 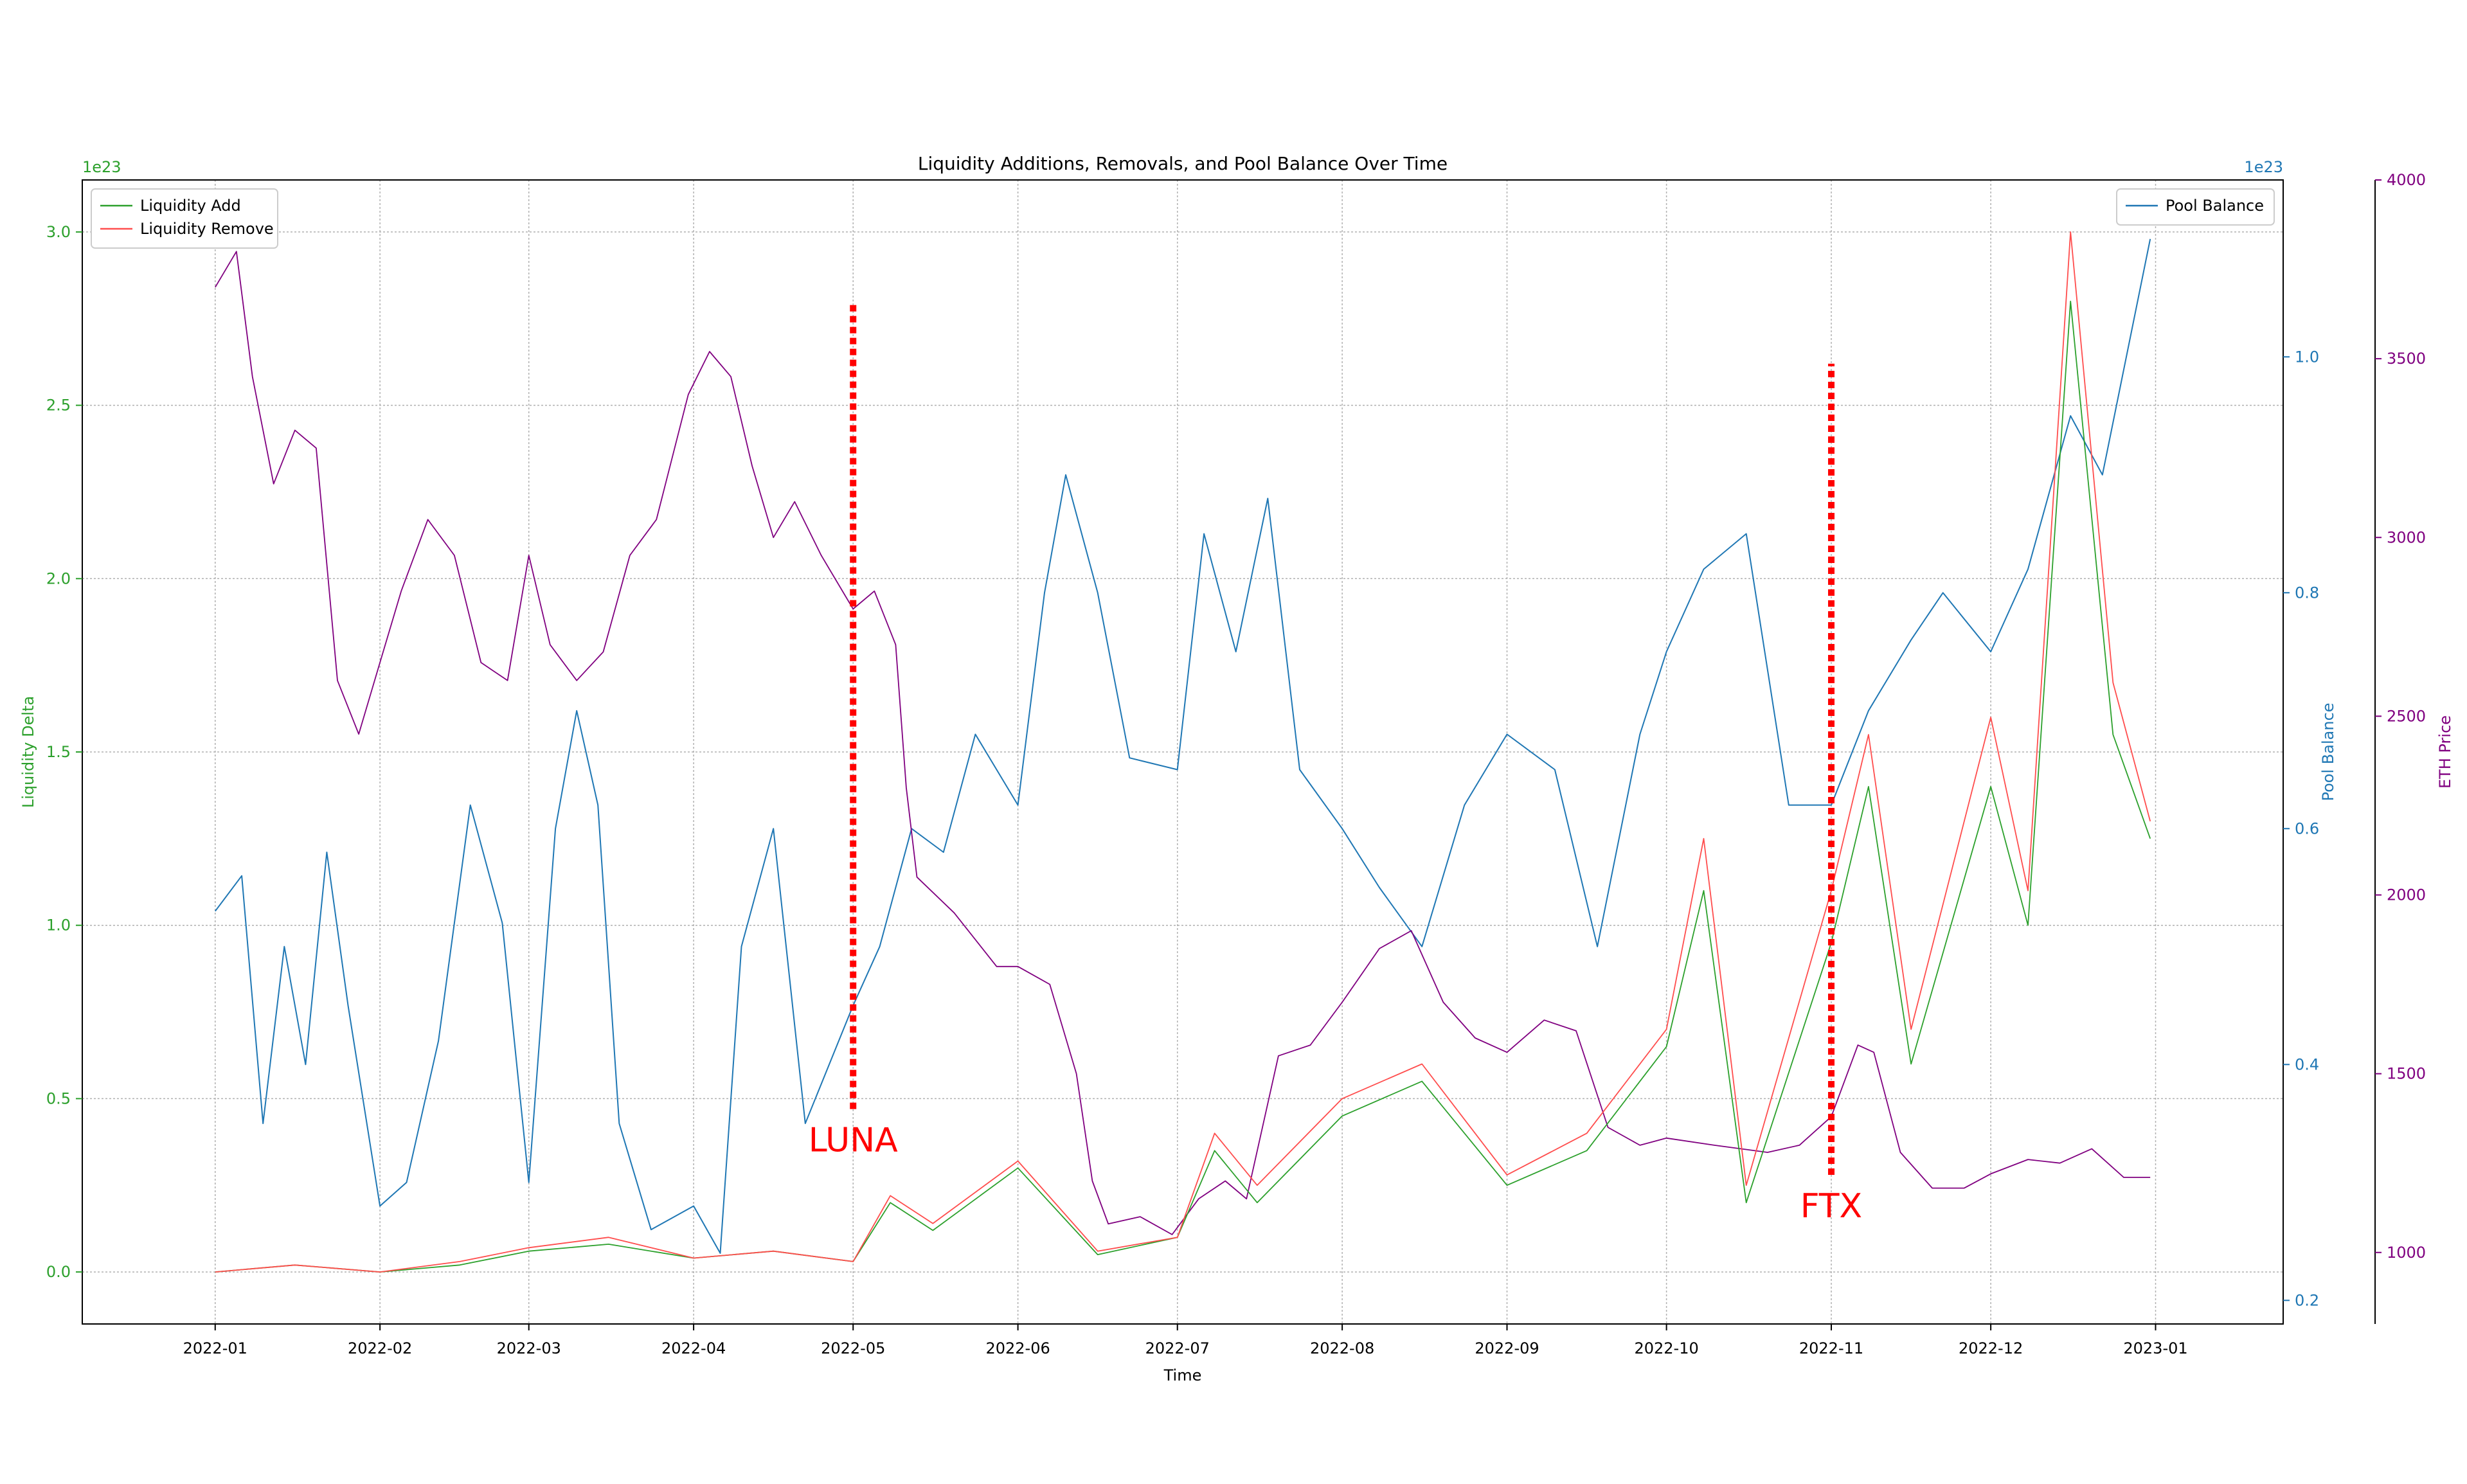 I want to click on y-right2-tick-label: 4000, so click(x=2406, y=180).